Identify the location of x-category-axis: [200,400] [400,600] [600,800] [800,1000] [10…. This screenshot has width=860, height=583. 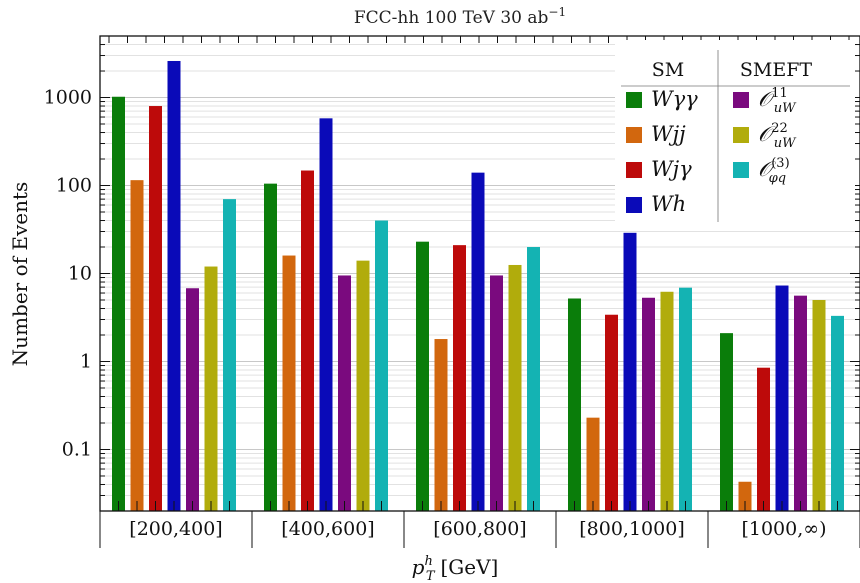
(479, 529).